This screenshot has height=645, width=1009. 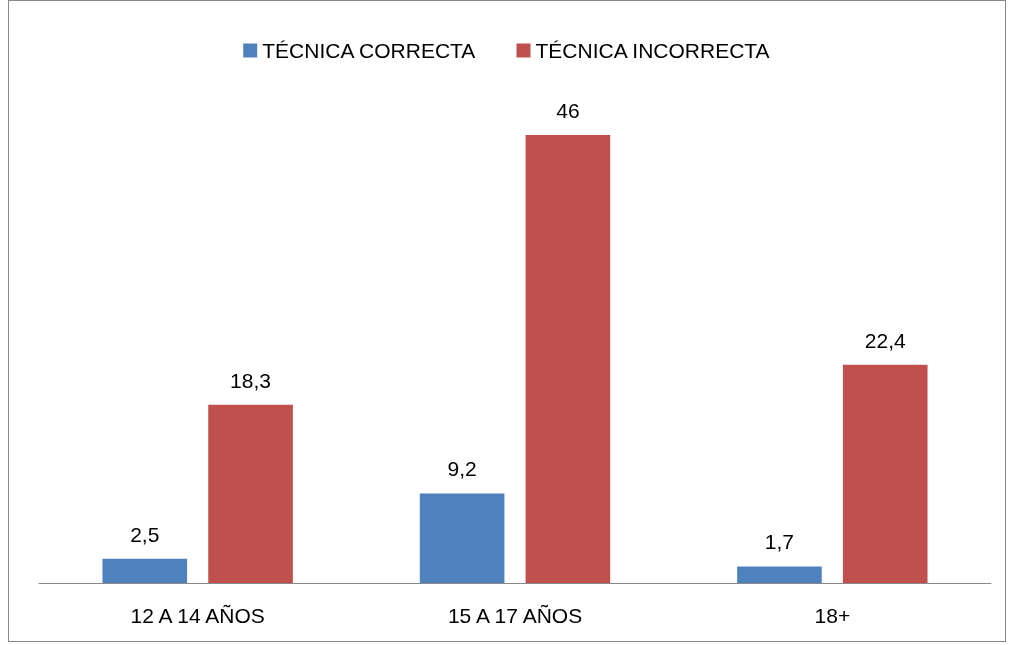 I want to click on data-label: 18,3, so click(x=250, y=380).